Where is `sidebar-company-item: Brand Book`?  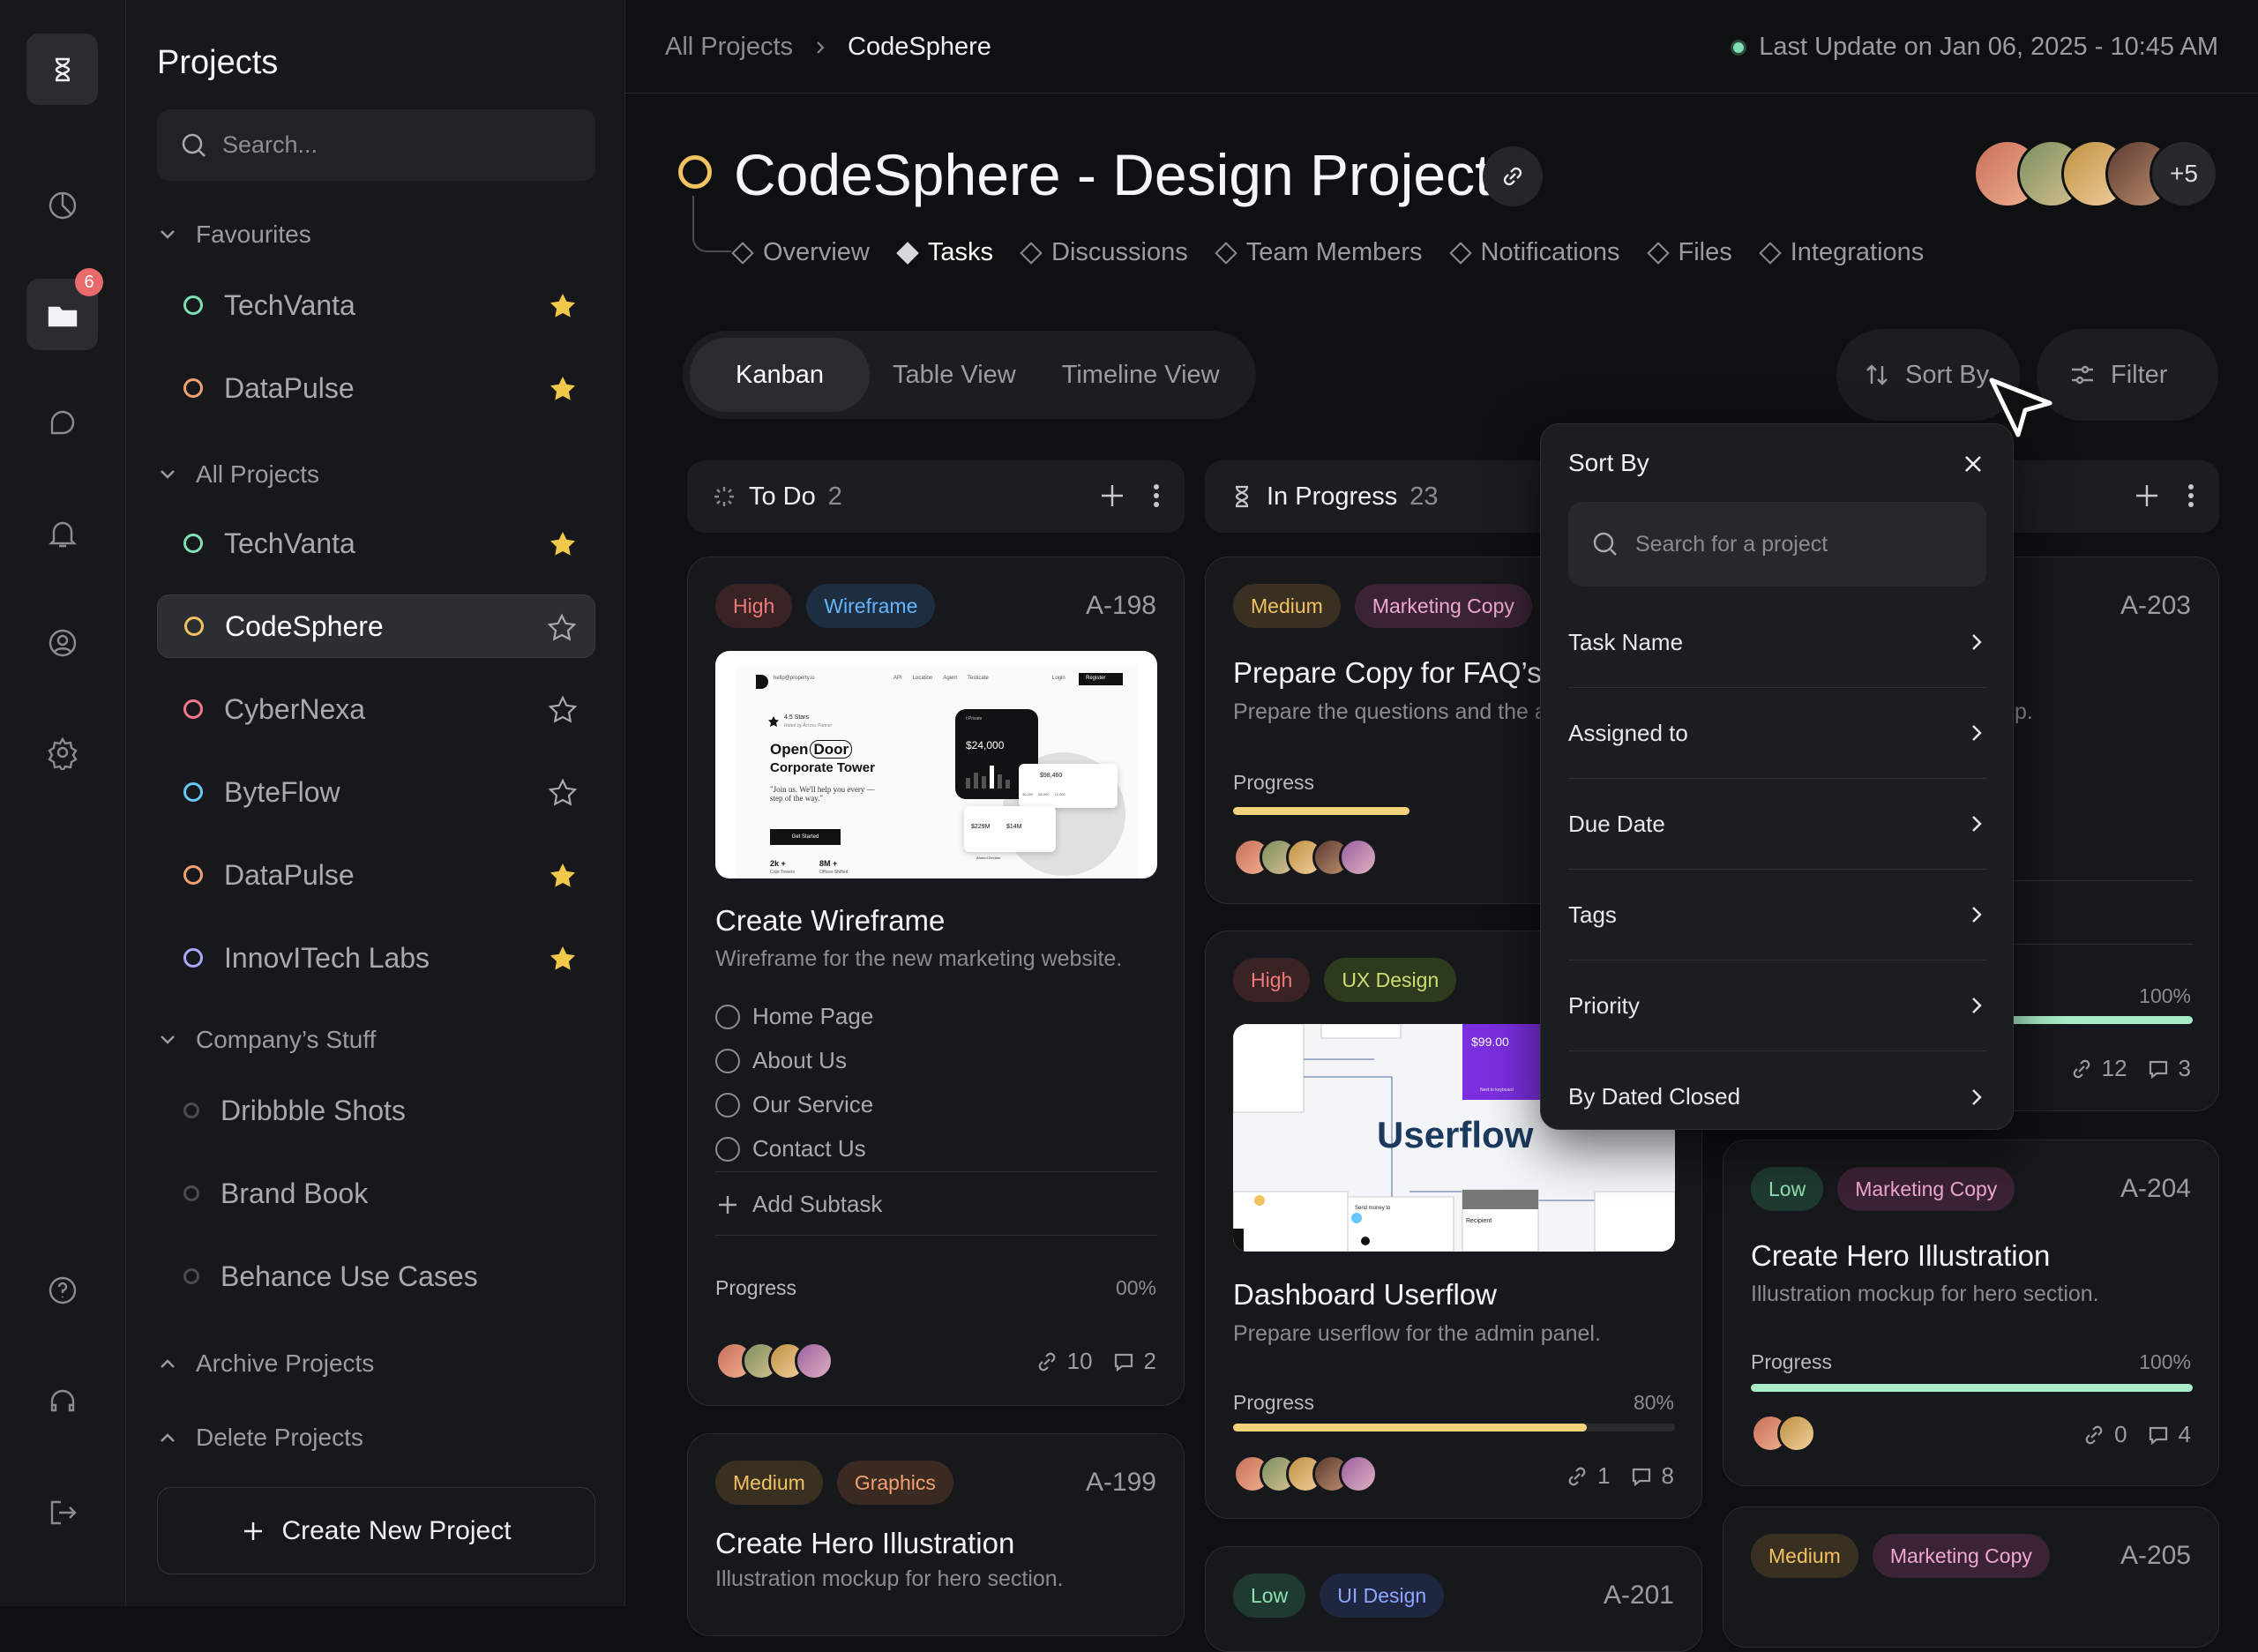
sidebar-company-item: Brand Book is located at coordinates (376, 1193).